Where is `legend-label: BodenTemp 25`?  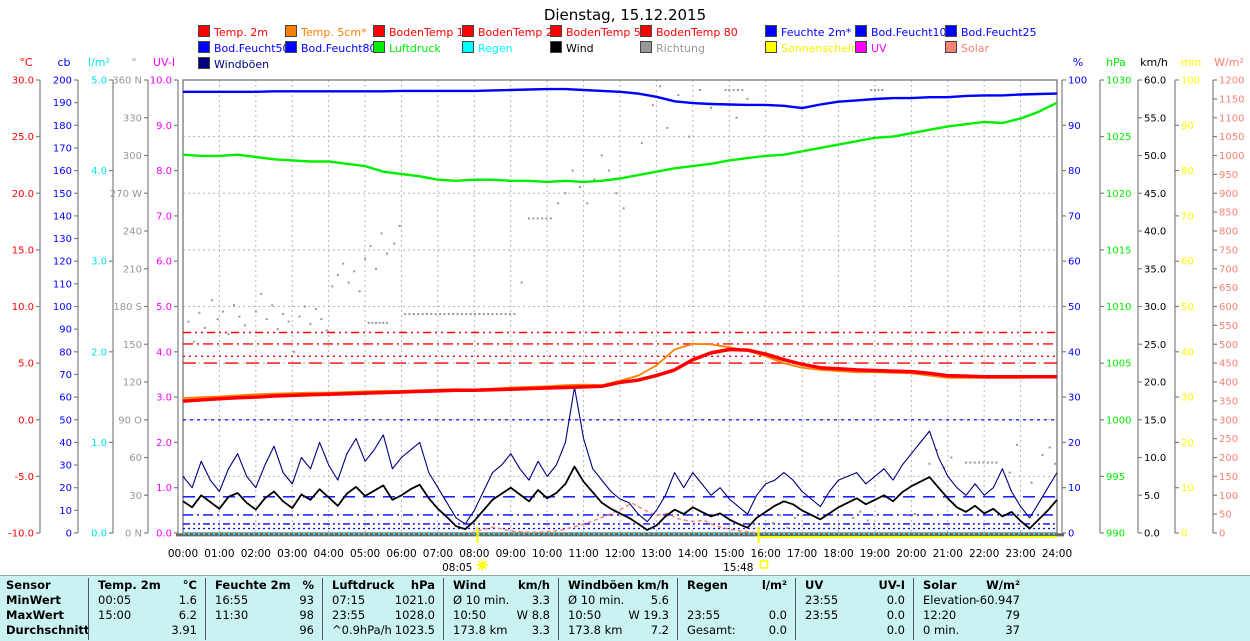 legend-label: BodenTemp 25 is located at coordinates (519, 32).